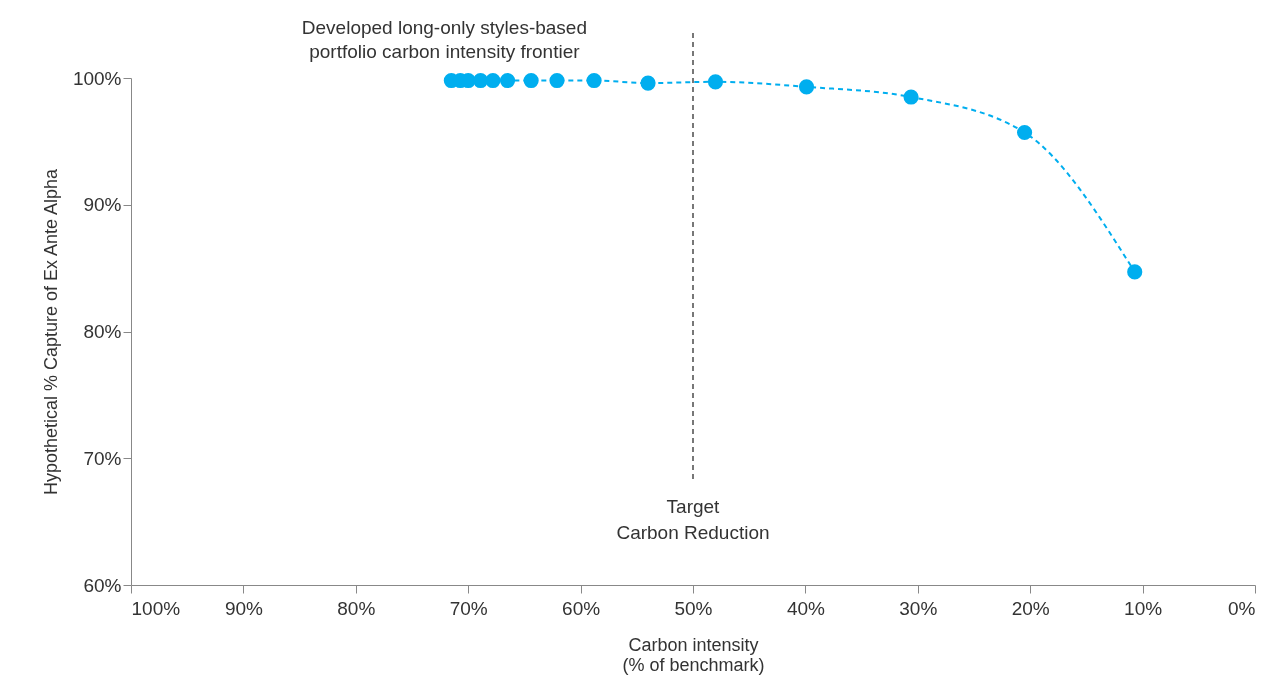 The image size is (1283, 692). What do you see at coordinates (1030, 608) in the screenshot?
I see `x-tick-label: 20%` at bounding box center [1030, 608].